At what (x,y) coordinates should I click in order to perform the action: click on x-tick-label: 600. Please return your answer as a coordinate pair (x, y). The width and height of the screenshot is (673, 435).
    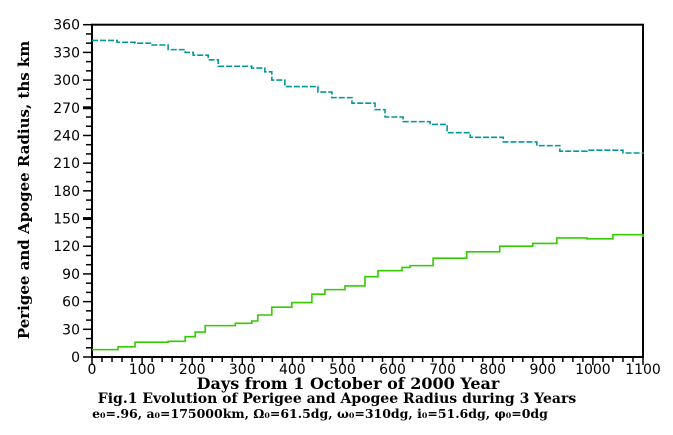
    Looking at the image, I should click on (392, 370).